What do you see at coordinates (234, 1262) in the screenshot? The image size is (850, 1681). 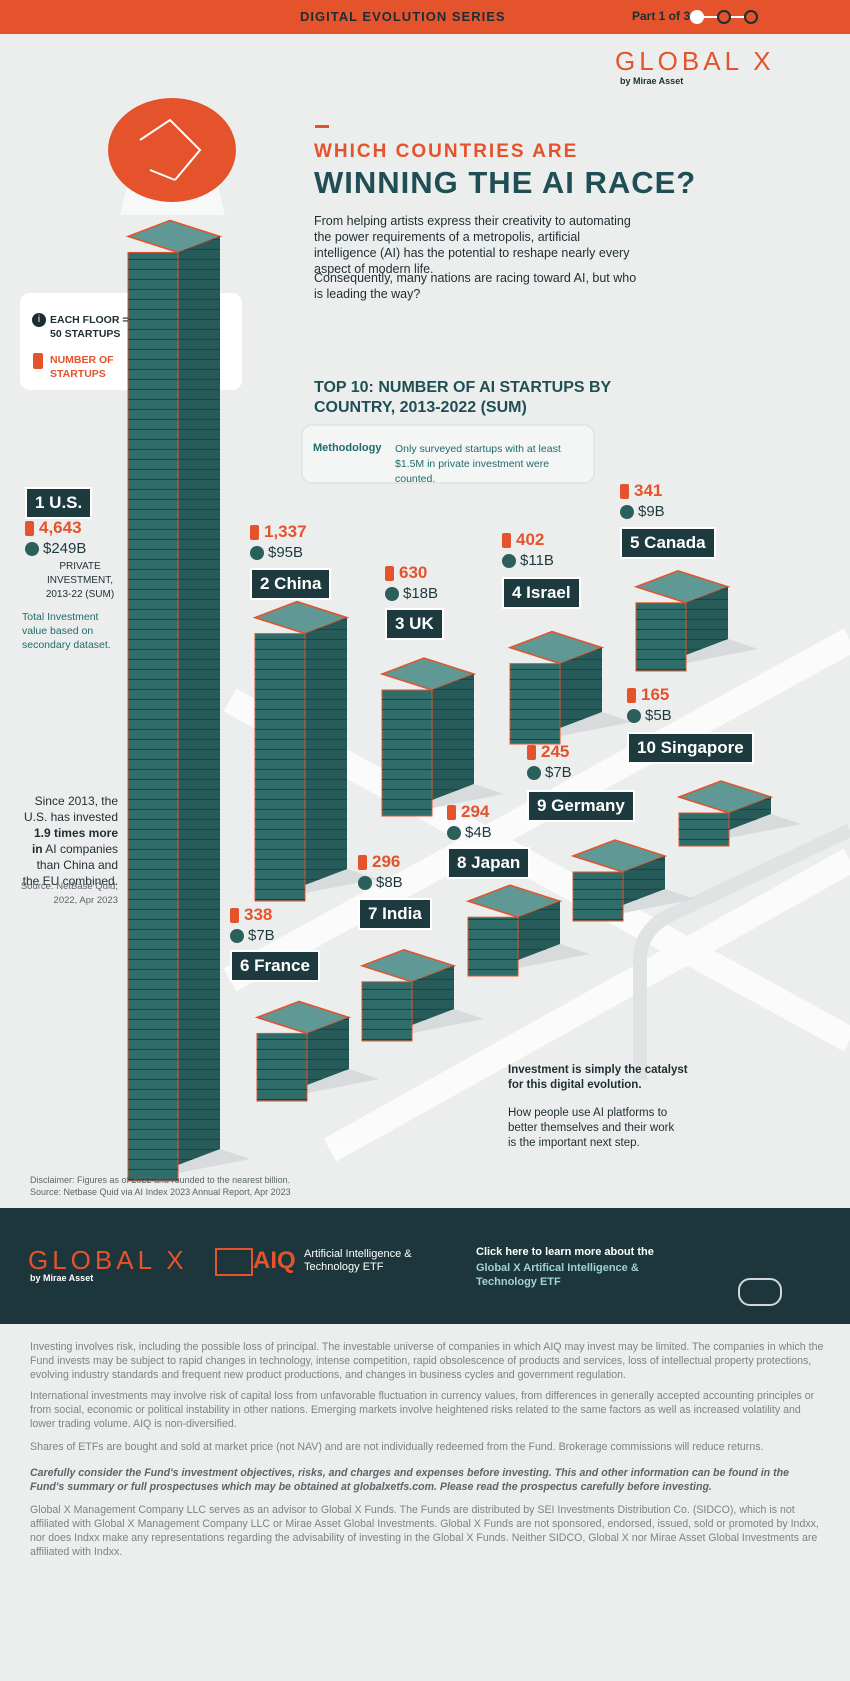 I see `aiq-icon` at bounding box center [234, 1262].